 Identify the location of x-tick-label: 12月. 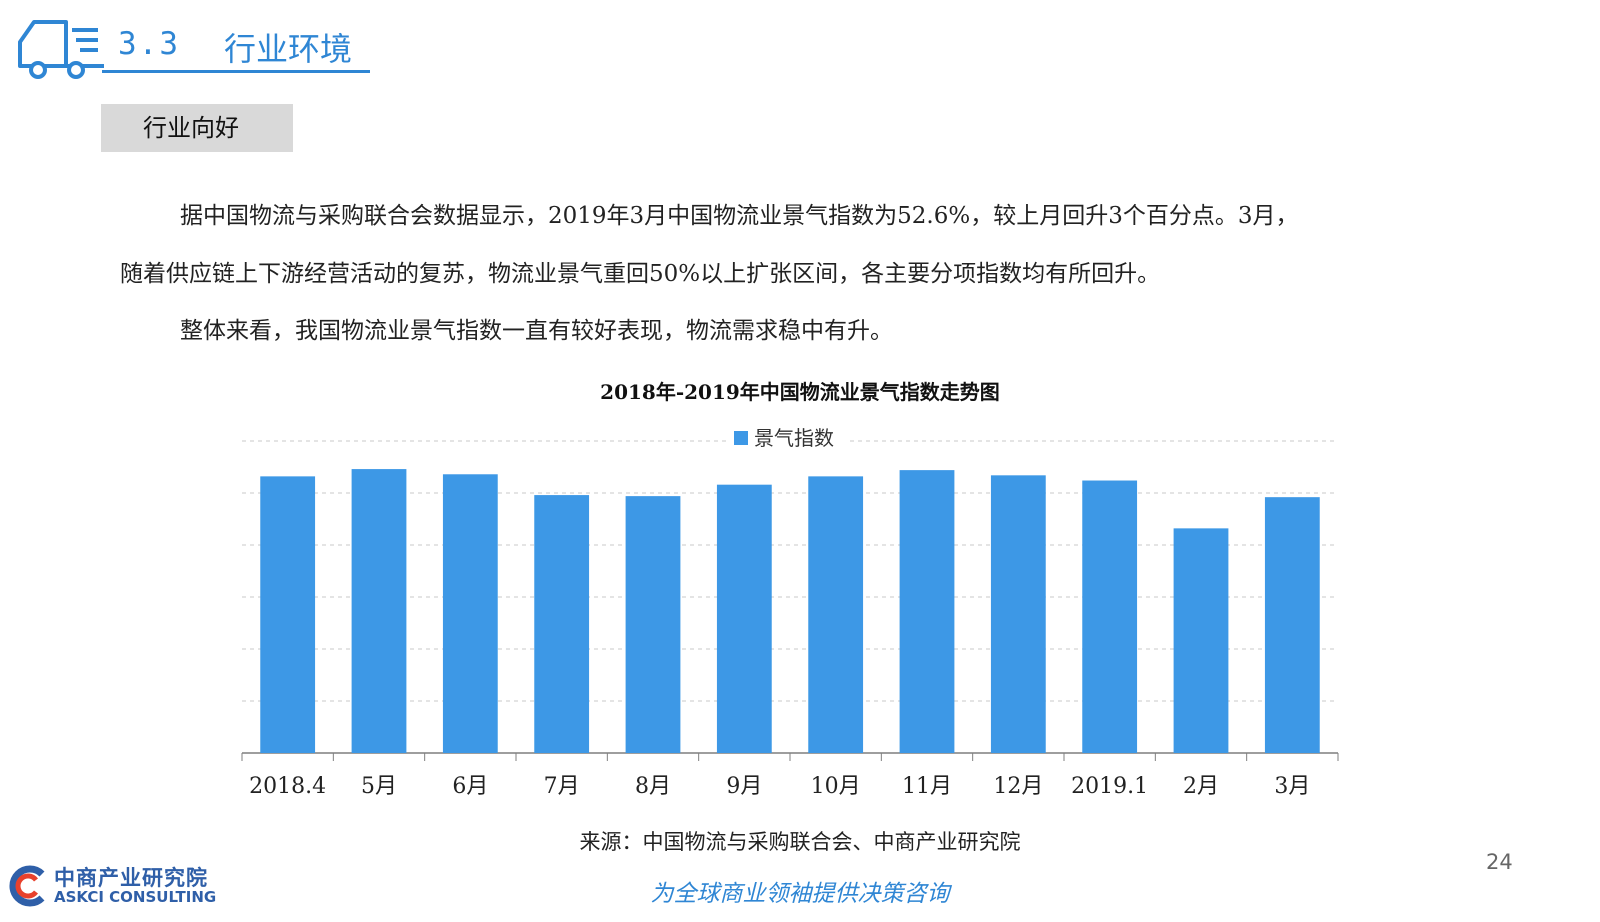
(1018, 786).